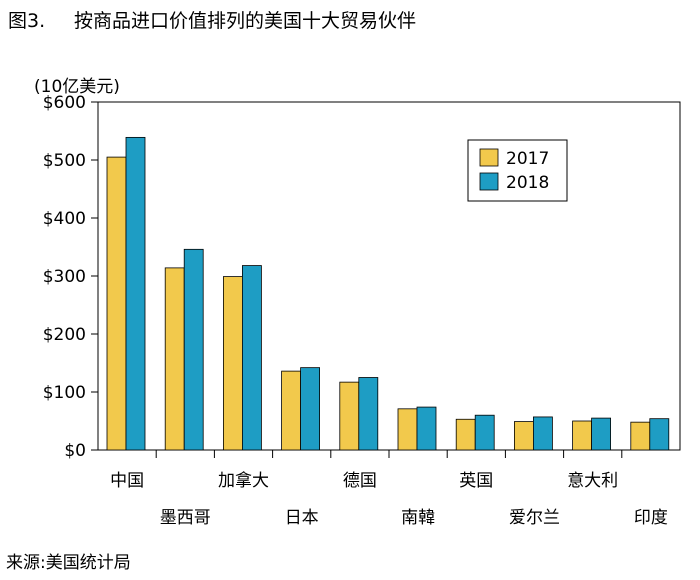 This screenshot has width=700, height=580. Describe the element at coordinates (489, 157) in the screenshot. I see `legend-swatch-2017` at that location.